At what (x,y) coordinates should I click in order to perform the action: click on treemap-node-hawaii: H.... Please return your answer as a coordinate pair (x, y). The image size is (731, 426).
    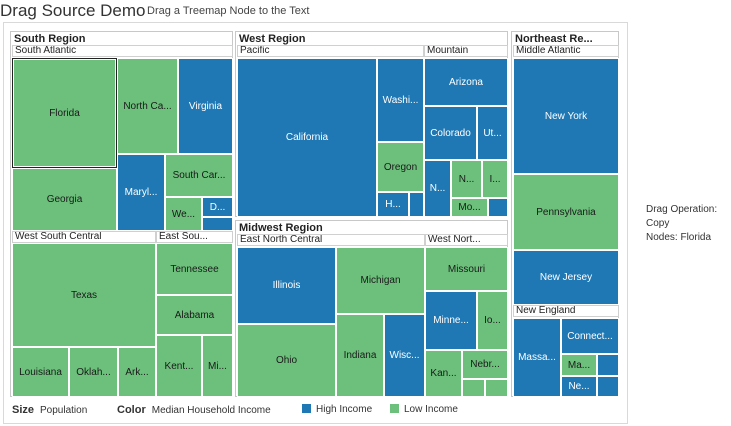
    Looking at the image, I should click on (393, 204).